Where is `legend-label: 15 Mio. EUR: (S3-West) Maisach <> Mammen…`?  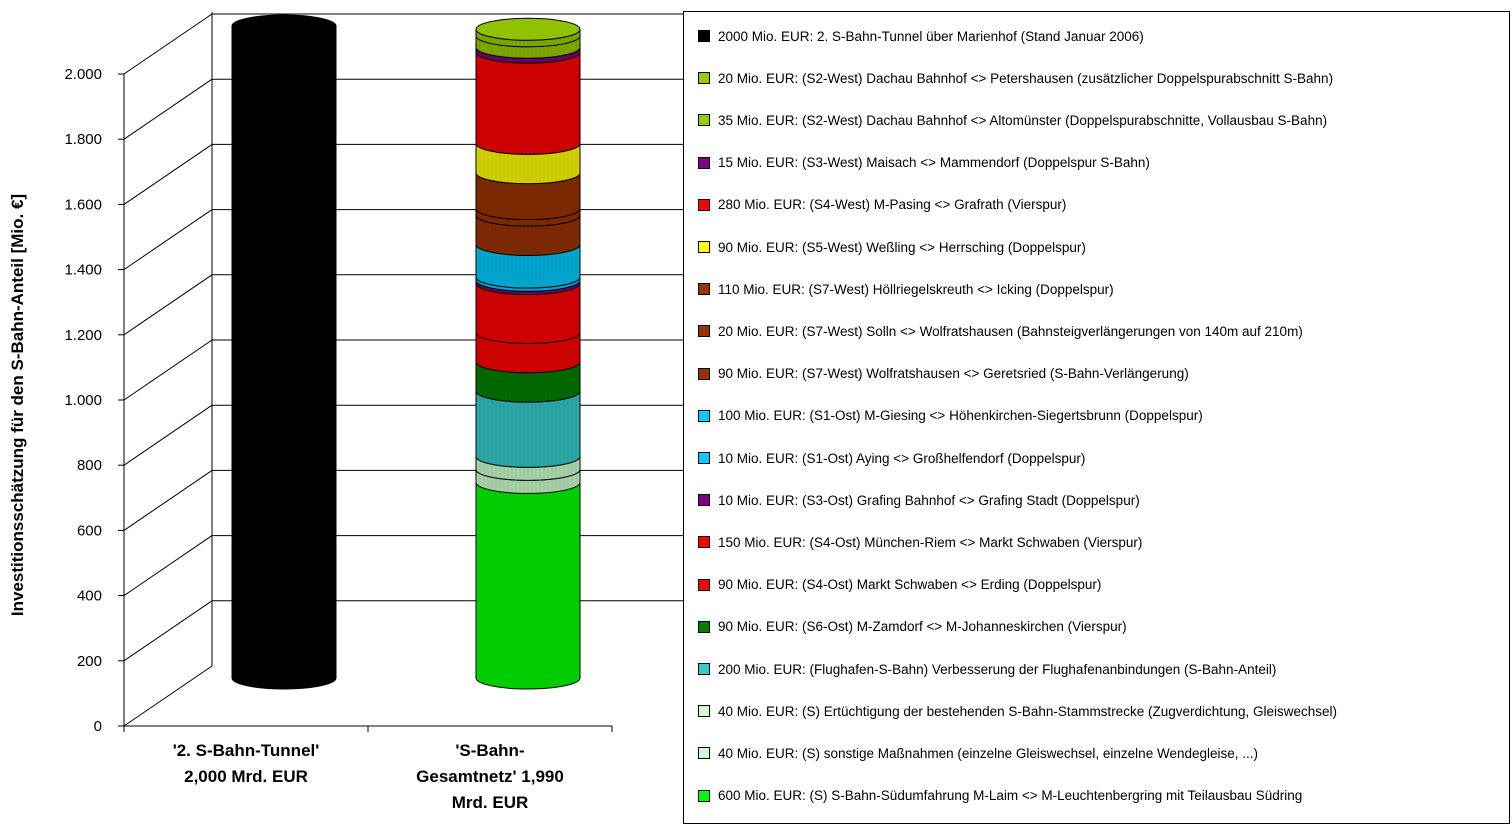
legend-label: 15 Mio. EUR: (S3-West) Maisach <> Mammen… is located at coordinates (934, 163).